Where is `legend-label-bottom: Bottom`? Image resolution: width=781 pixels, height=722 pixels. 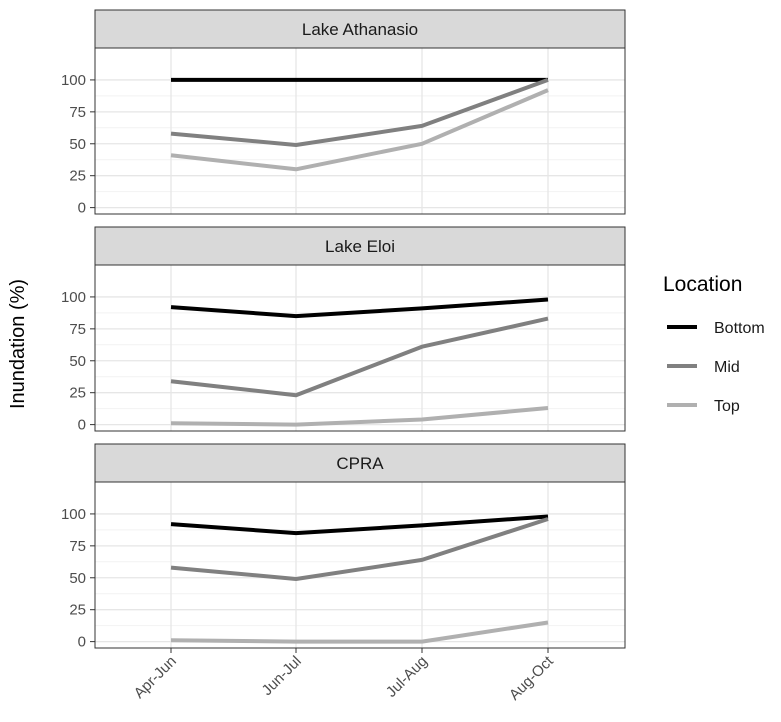 legend-label-bottom: Bottom is located at coordinates (739, 328).